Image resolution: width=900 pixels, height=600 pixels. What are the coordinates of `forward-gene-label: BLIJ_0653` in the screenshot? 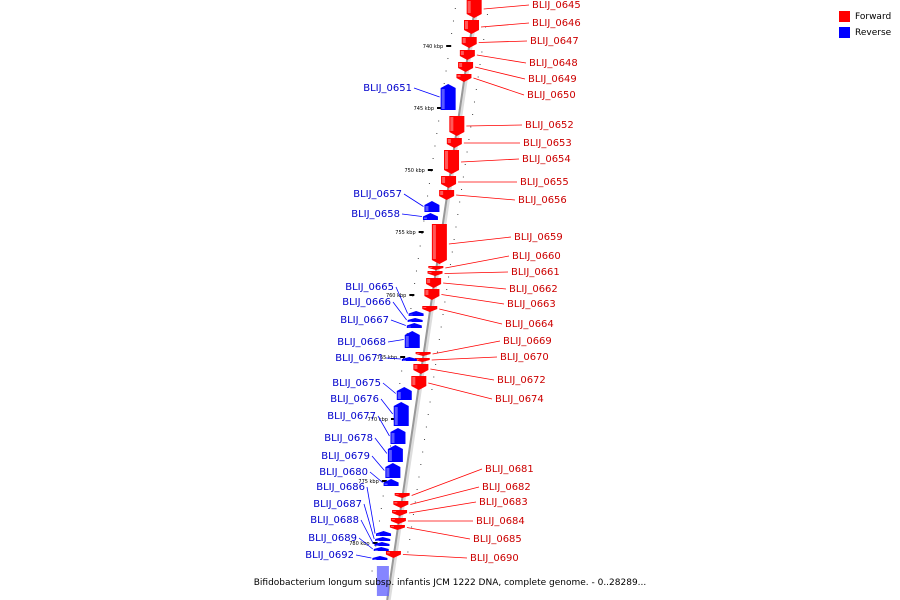 It's located at (547, 143).